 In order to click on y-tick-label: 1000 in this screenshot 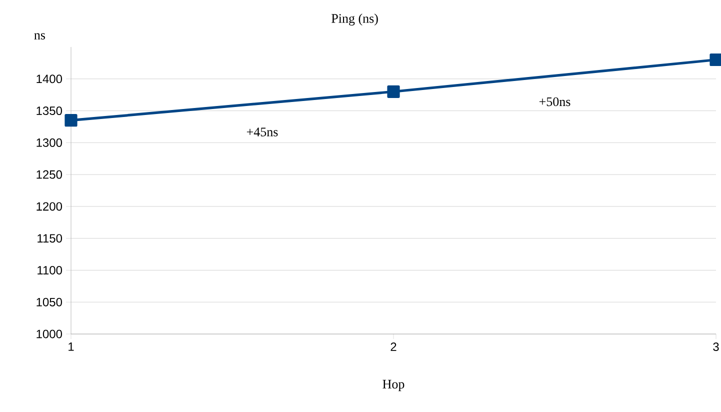, I will do `click(49, 334)`.